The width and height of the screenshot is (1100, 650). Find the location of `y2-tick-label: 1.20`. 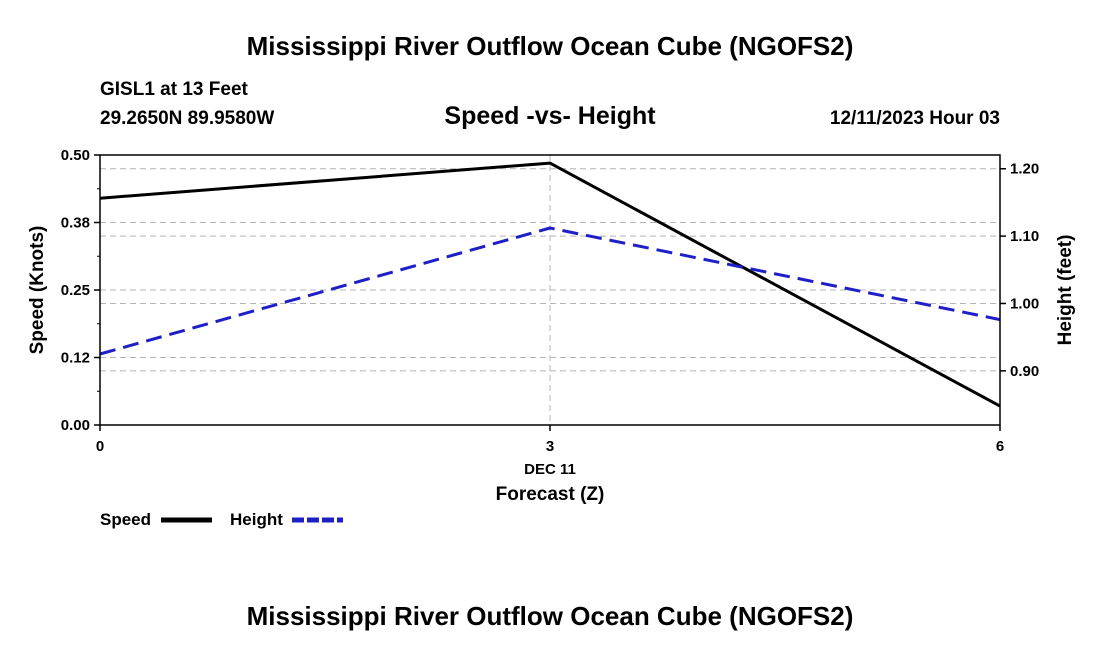

y2-tick-label: 1.20 is located at coordinates (1024, 169).